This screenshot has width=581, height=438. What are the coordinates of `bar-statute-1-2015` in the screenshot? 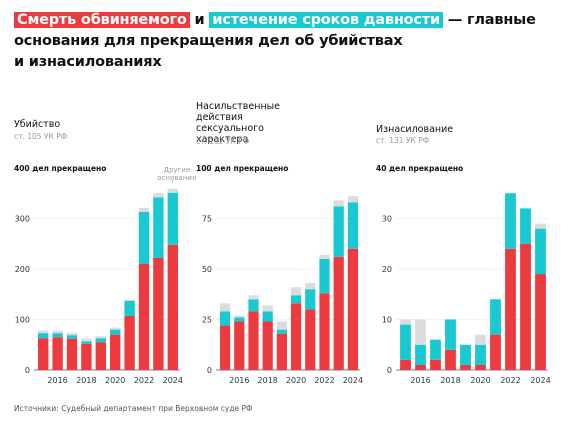 It's located at (225, 318).